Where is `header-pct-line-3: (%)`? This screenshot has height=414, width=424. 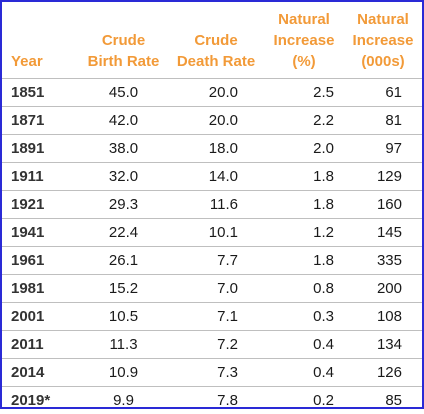 header-pct-line-3: (%) is located at coordinates (304, 61).